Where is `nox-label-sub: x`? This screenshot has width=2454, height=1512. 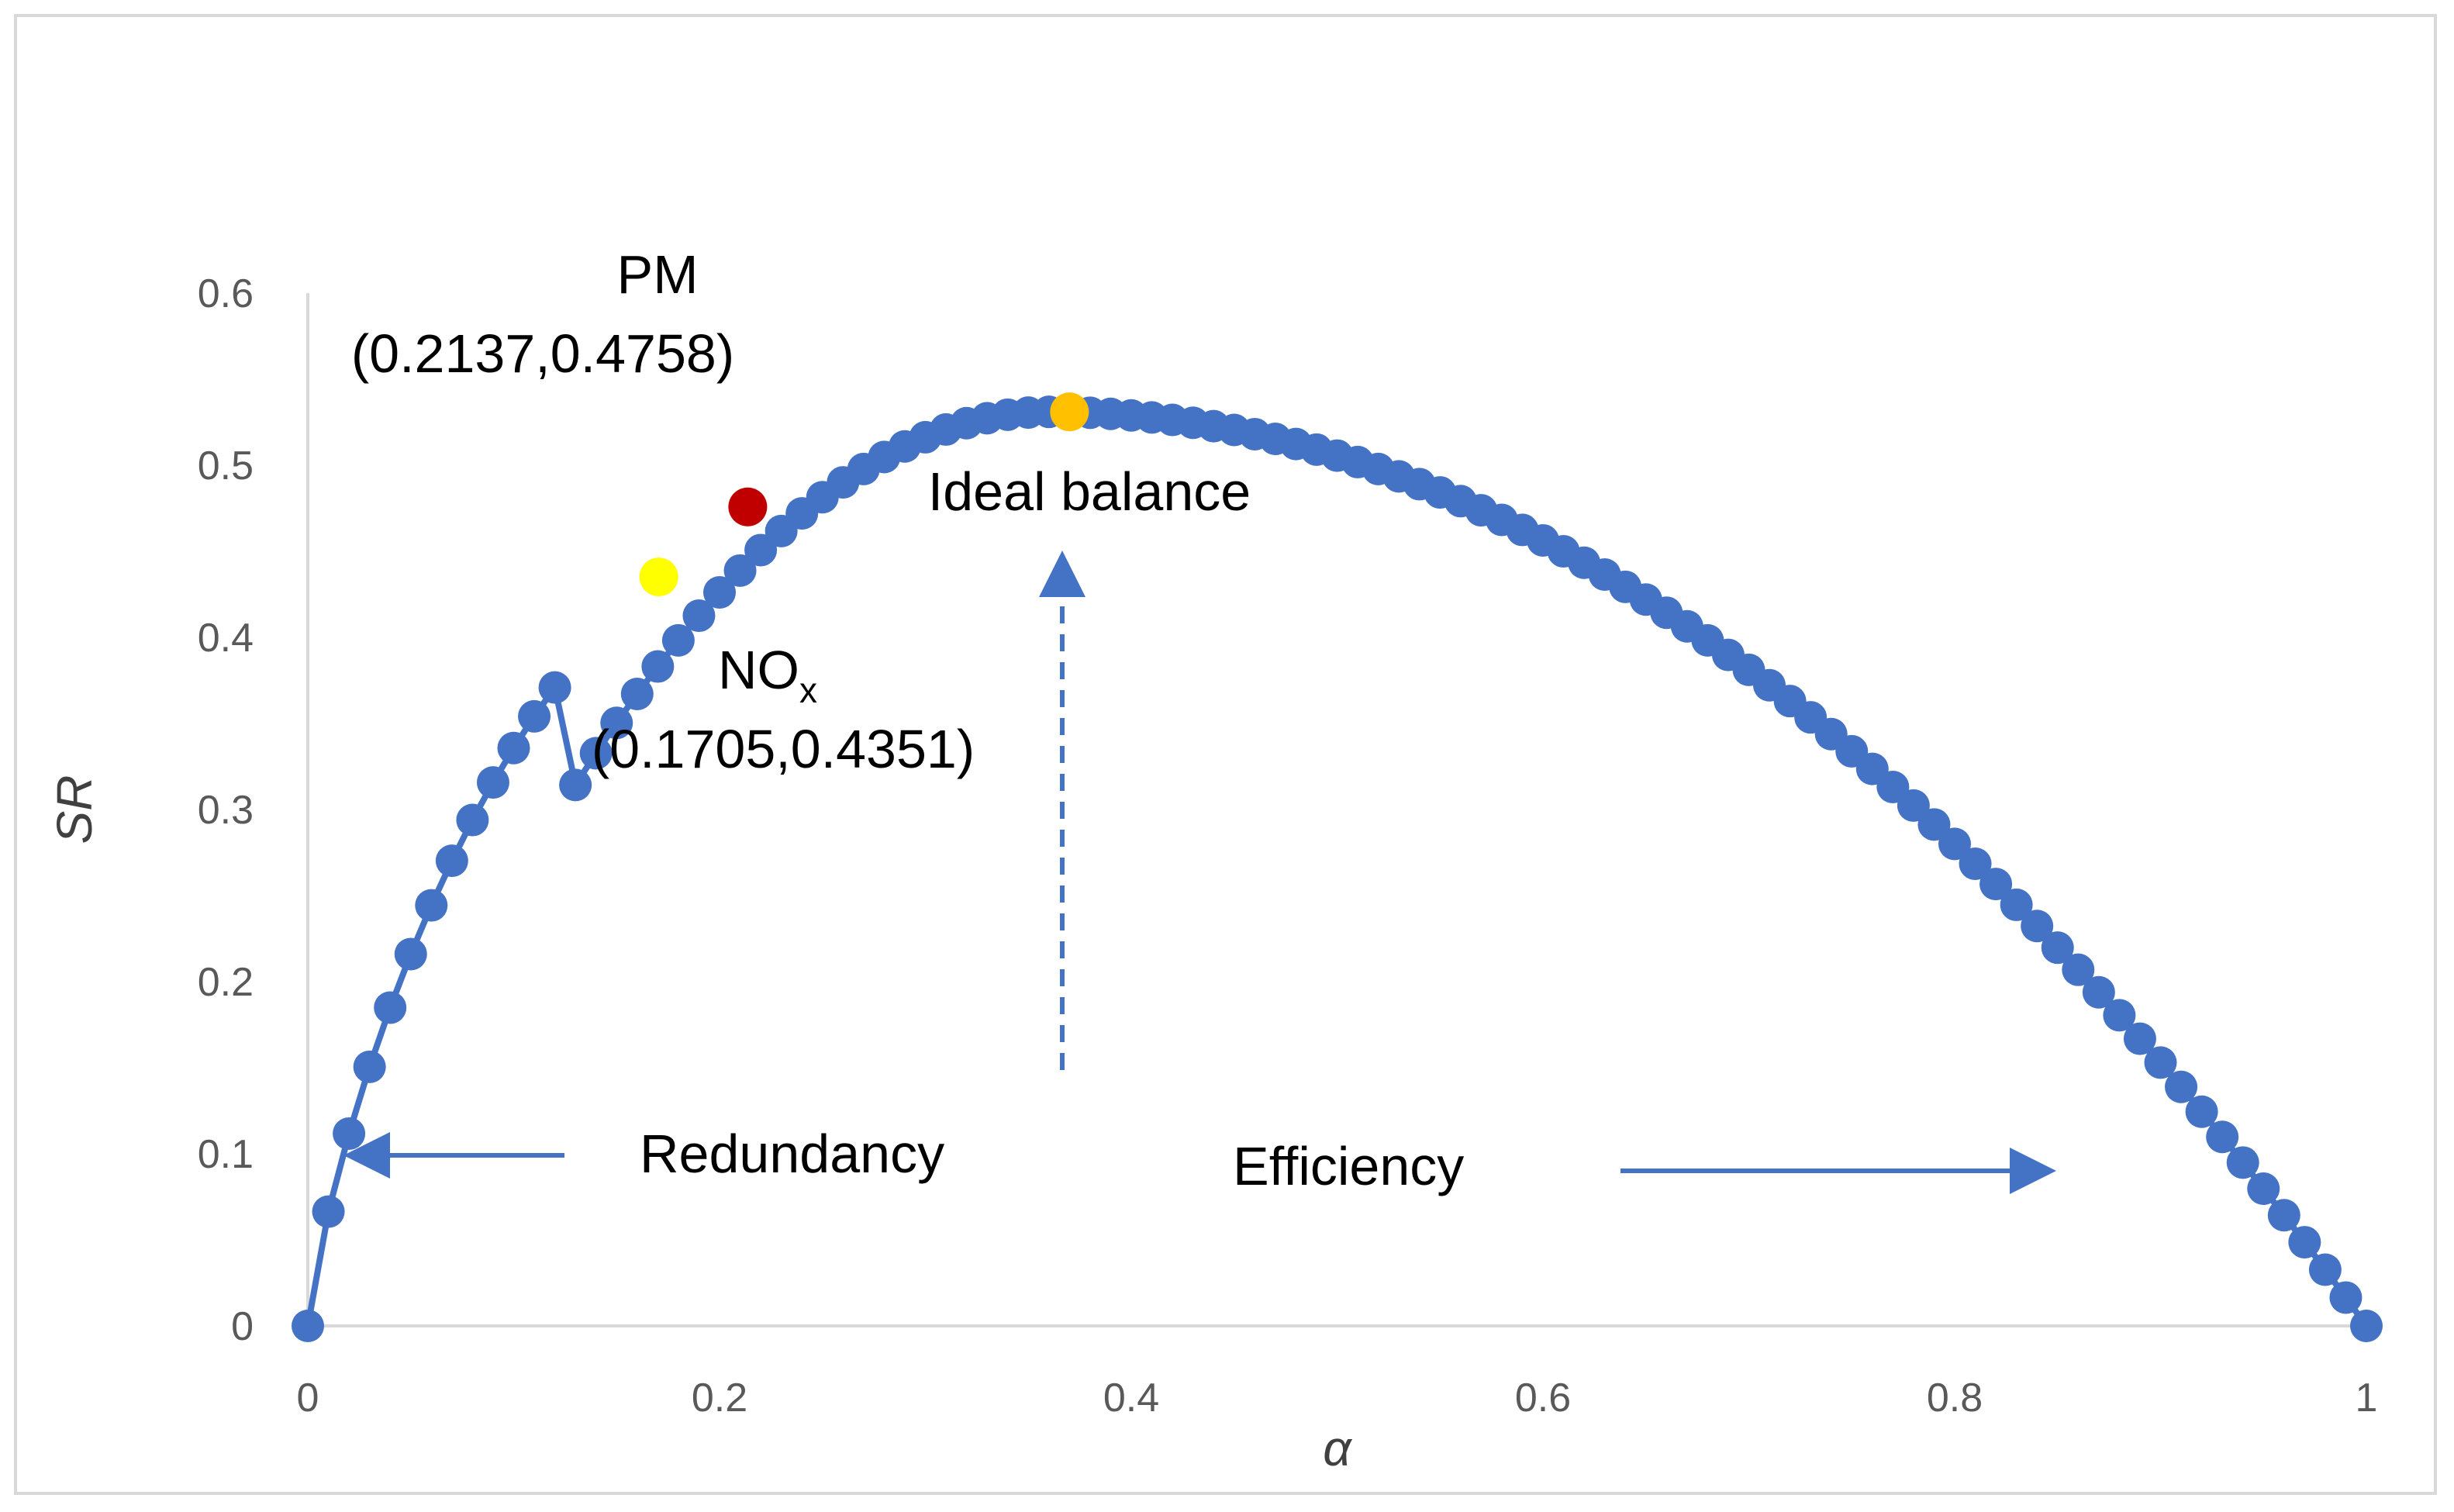 nox-label-sub: x is located at coordinates (808, 690).